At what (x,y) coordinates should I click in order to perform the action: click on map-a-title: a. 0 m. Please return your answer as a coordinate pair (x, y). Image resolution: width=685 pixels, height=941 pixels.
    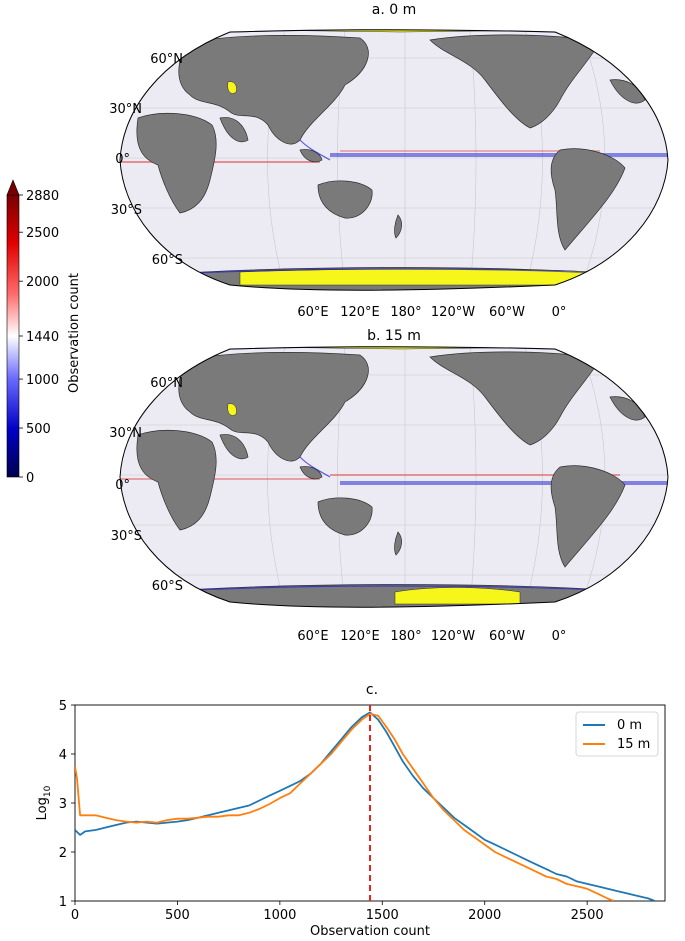
    Looking at the image, I should click on (394, 10).